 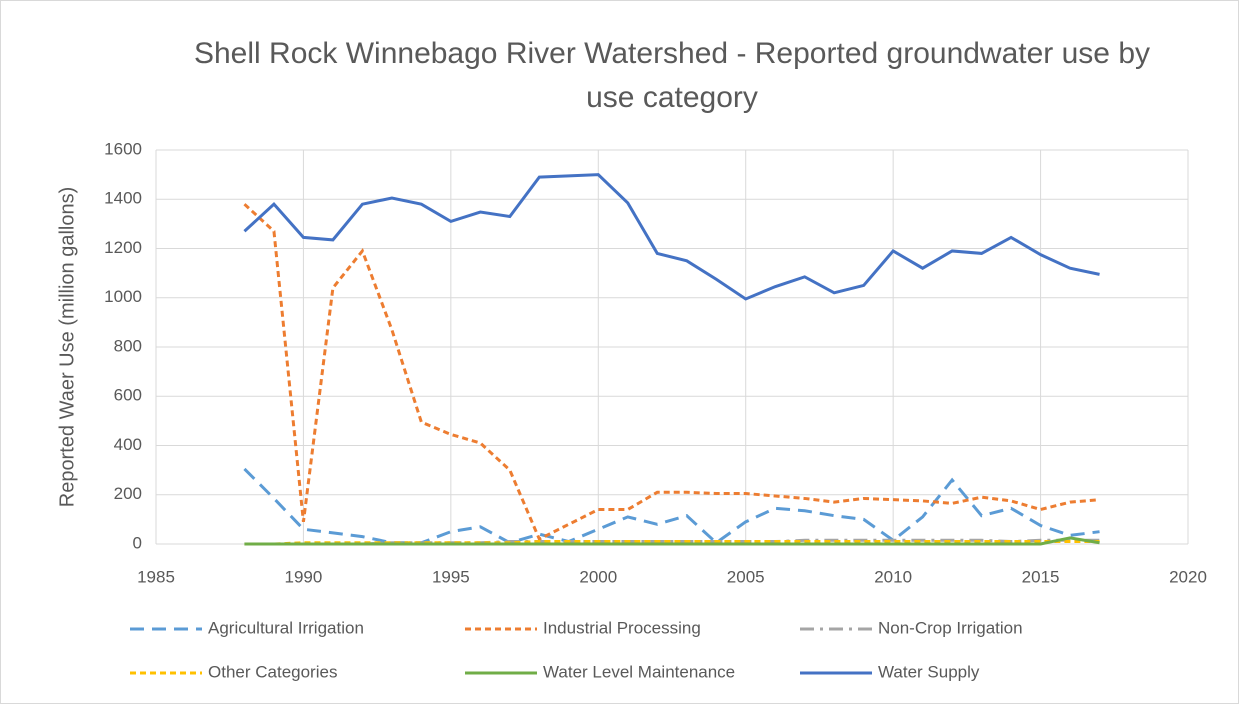 I want to click on x-tick-label: 2005, so click(x=746, y=576).